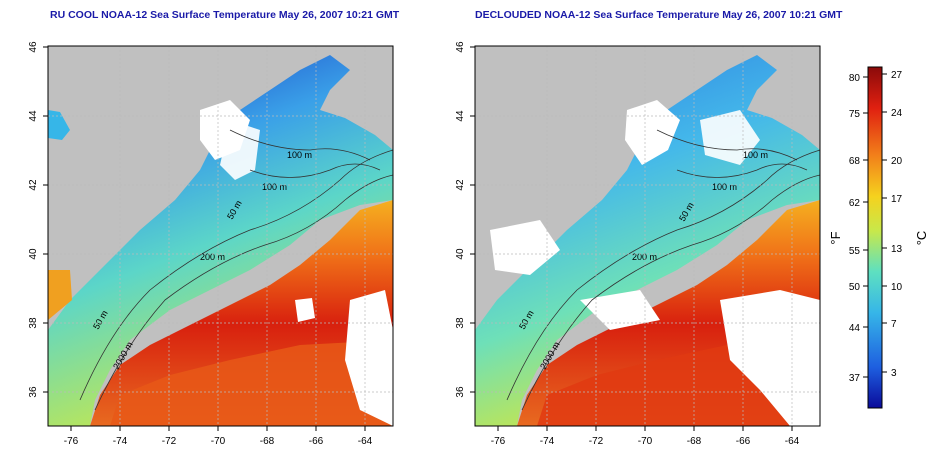  I want to click on right-contour-label-100m-a: 100 m, so click(755, 155).